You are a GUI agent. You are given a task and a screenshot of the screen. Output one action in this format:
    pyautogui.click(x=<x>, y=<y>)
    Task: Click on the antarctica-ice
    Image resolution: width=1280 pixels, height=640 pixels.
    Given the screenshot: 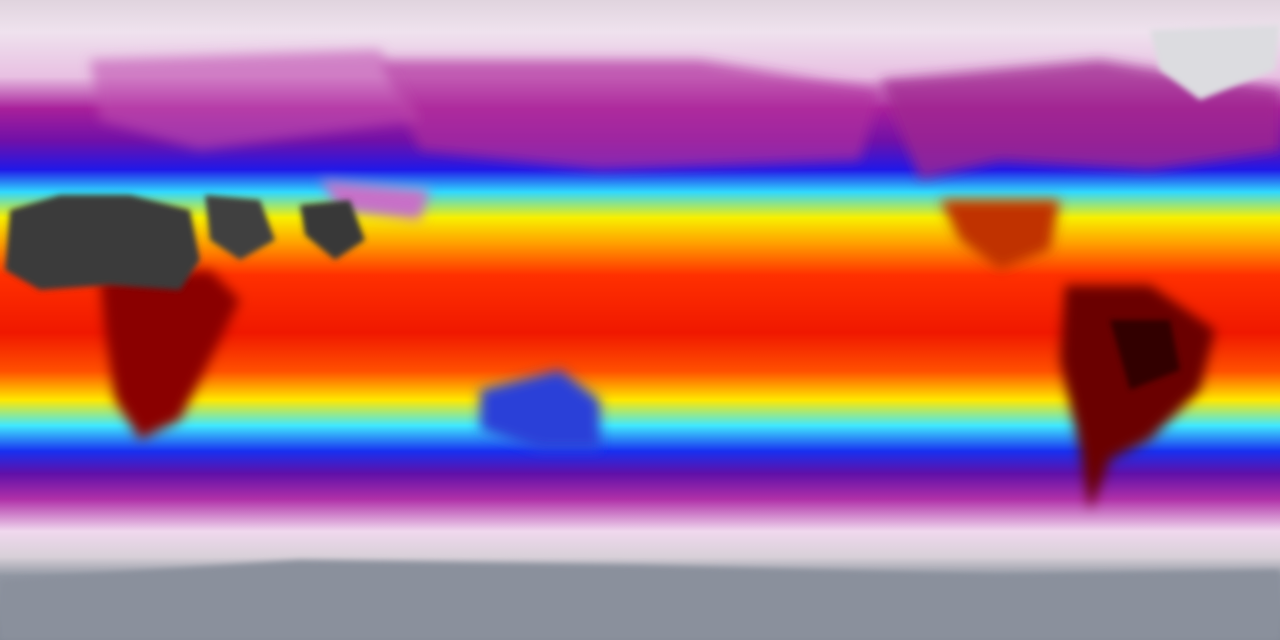 What is the action you would take?
    pyautogui.click(x=640, y=600)
    